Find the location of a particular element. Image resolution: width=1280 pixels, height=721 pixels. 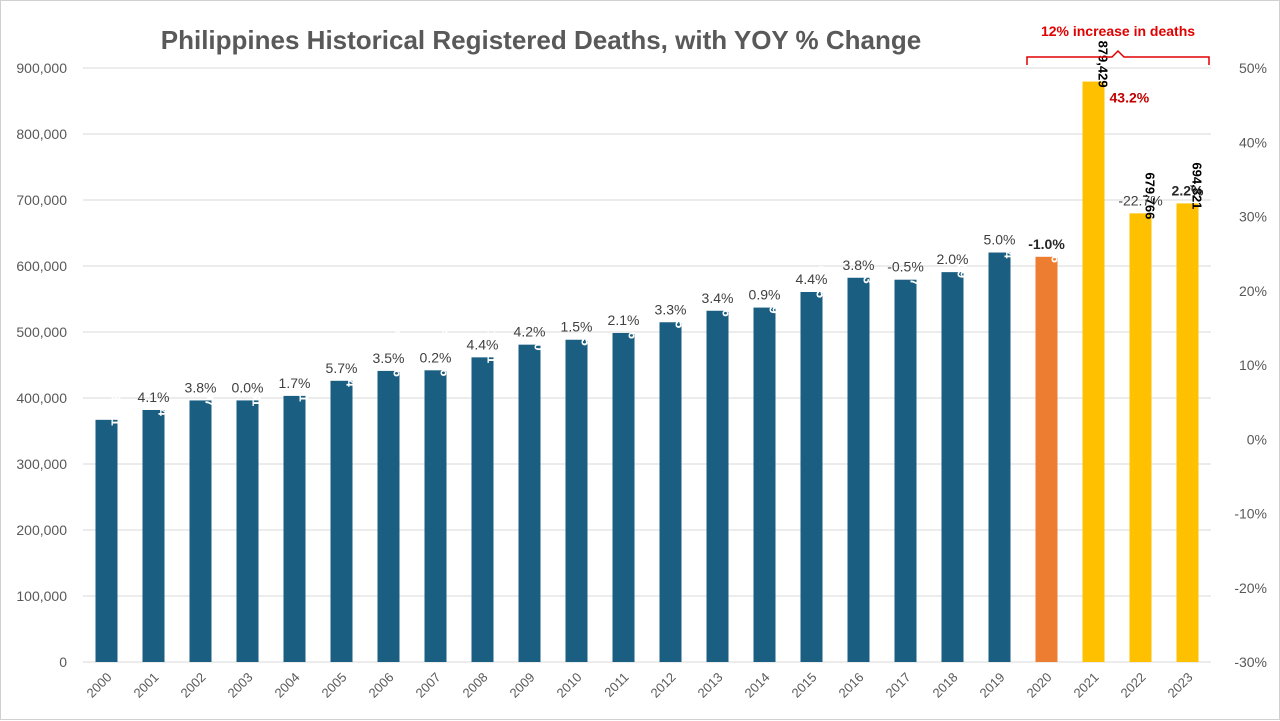

value-label: 582,183 is located at coordinates (868, 260).